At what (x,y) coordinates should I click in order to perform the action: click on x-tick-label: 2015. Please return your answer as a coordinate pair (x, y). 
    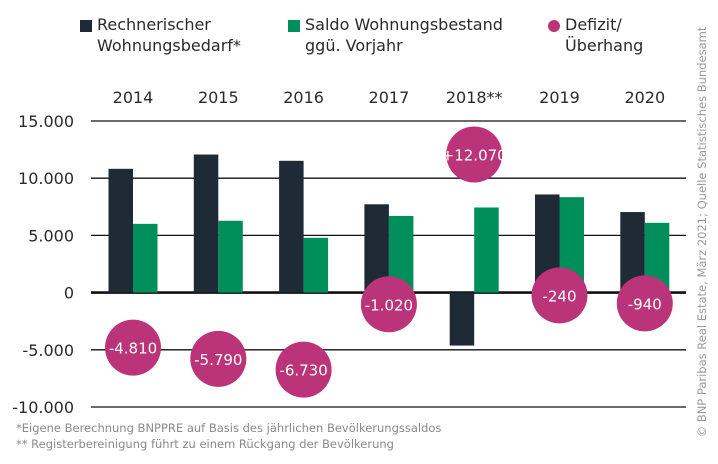
    Looking at the image, I should click on (218, 97).